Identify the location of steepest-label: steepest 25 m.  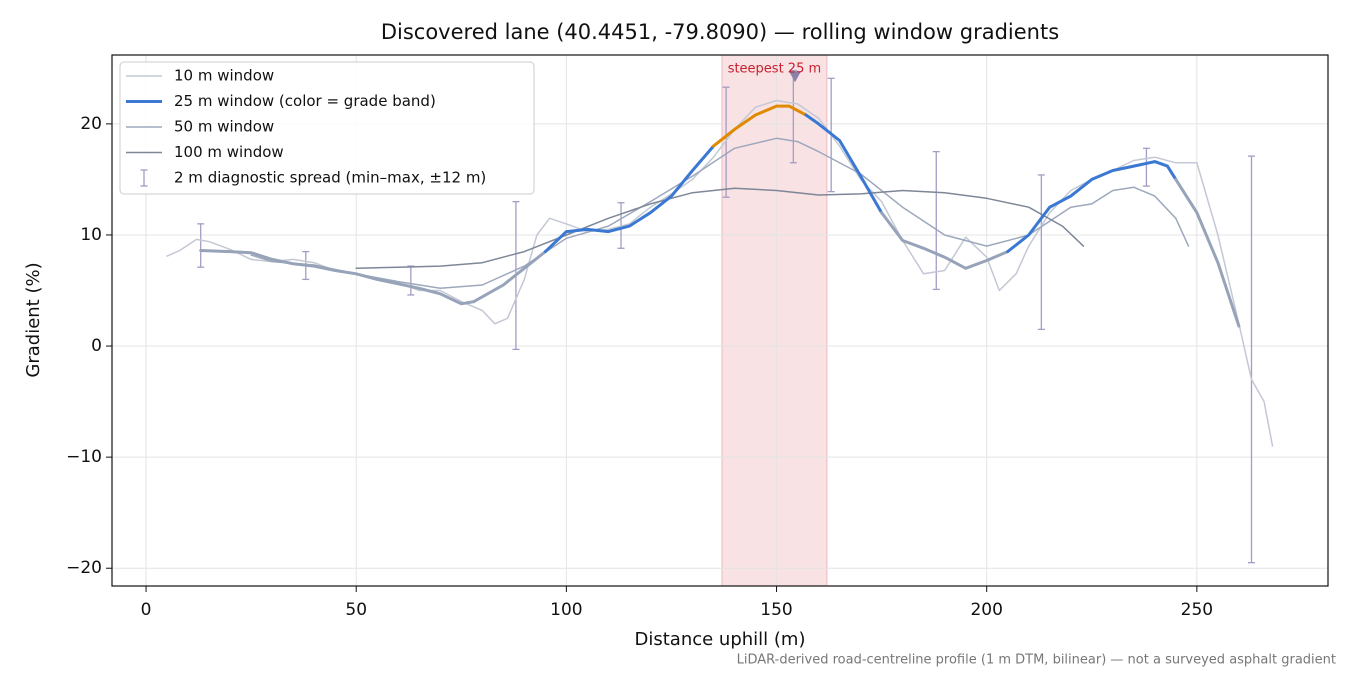
(774, 69).